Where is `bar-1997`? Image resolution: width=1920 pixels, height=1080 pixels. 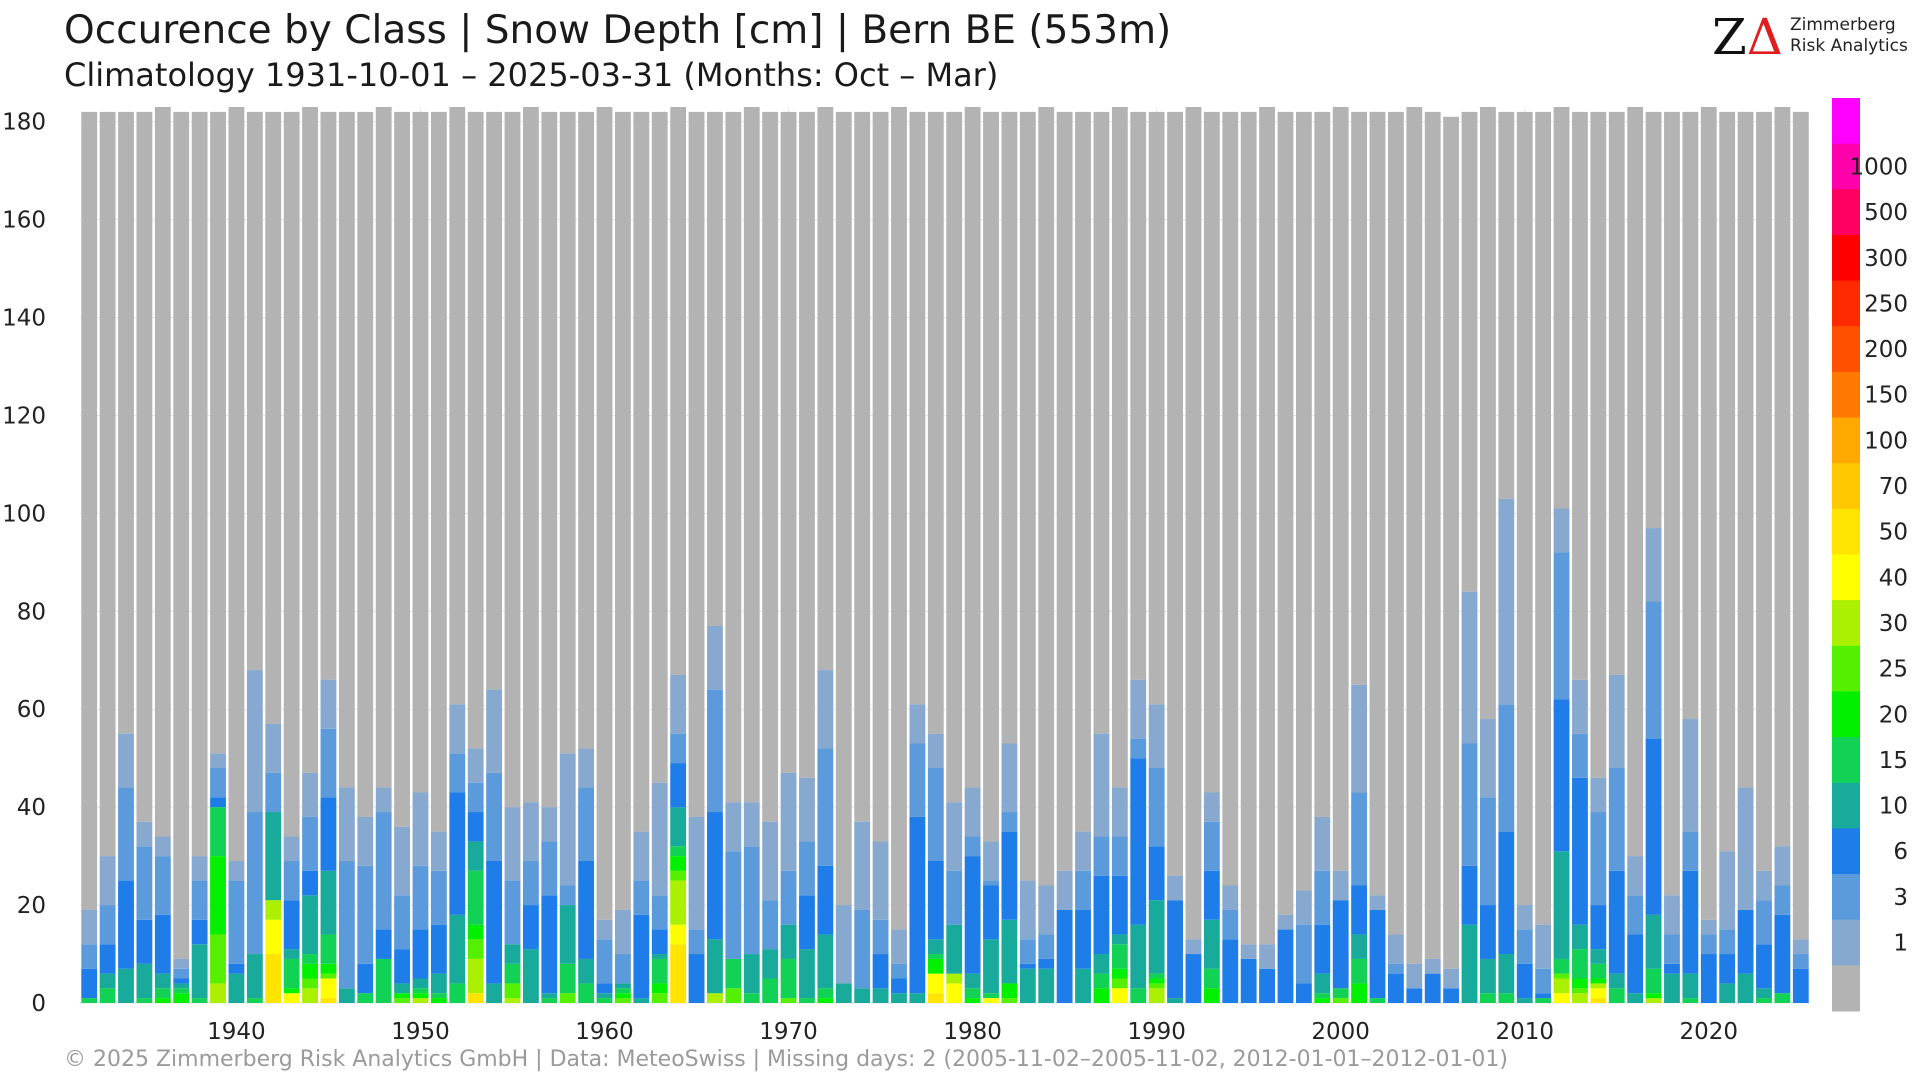 bar-1997 is located at coordinates (1285, 557).